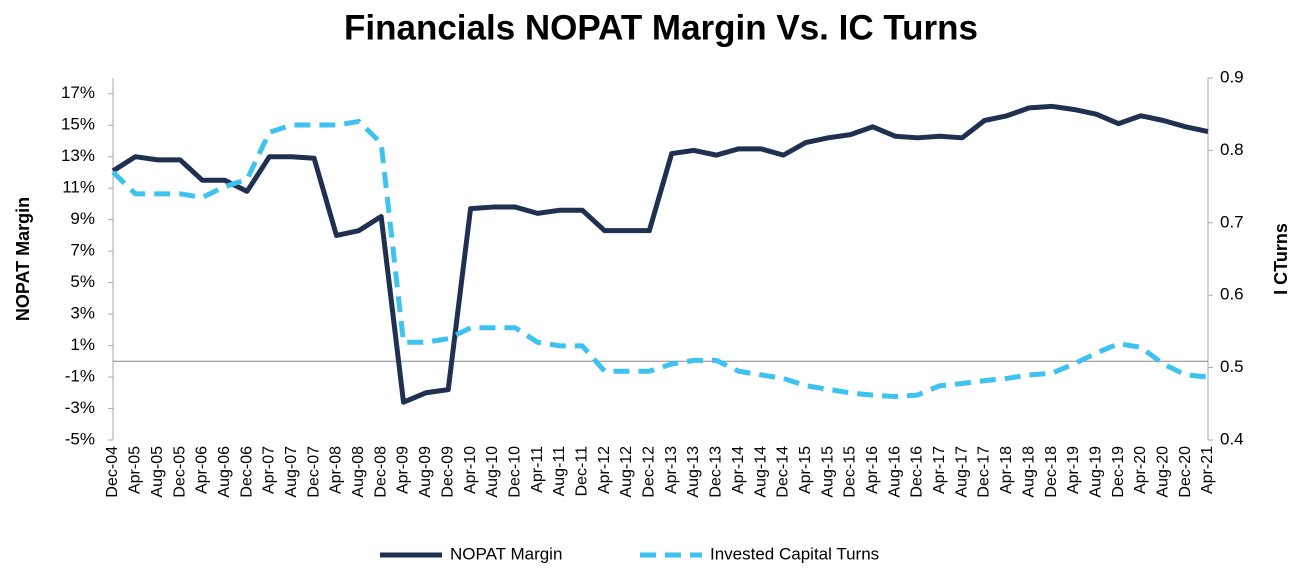  Describe the element at coordinates (582, 471) in the screenshot. I see `x-tick-label: Dec-11` at that location.